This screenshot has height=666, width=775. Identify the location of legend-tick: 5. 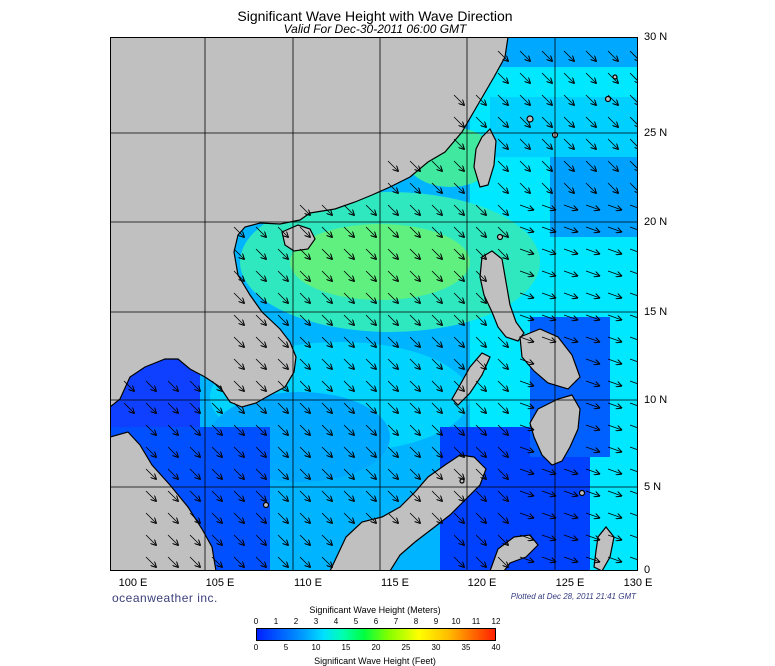
(356, 621).